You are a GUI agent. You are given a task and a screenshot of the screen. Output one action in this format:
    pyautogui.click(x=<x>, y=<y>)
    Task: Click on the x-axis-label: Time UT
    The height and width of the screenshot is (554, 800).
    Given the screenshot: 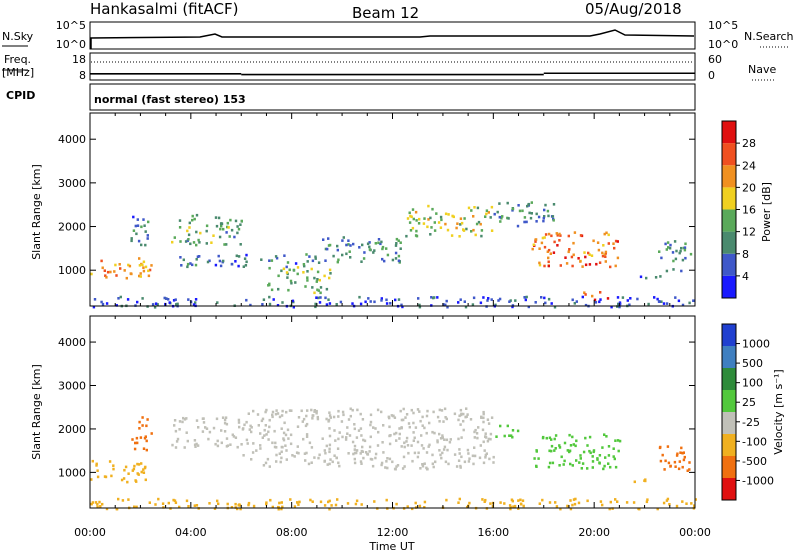 What is the action you would take?
    pyautogui.click(x=391, y=546)
    